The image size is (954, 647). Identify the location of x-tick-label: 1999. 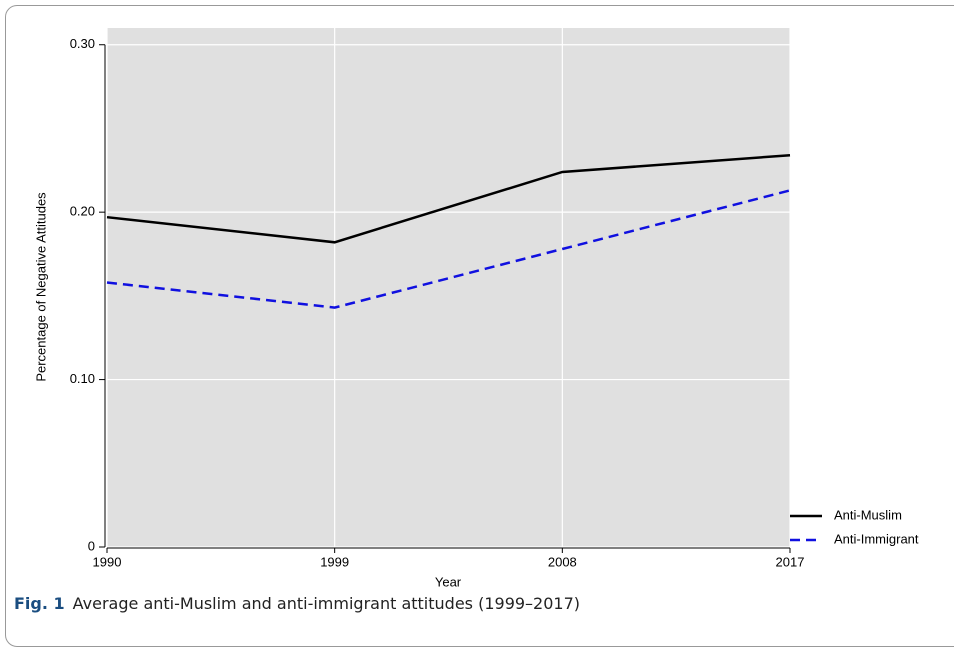
(334, 561).